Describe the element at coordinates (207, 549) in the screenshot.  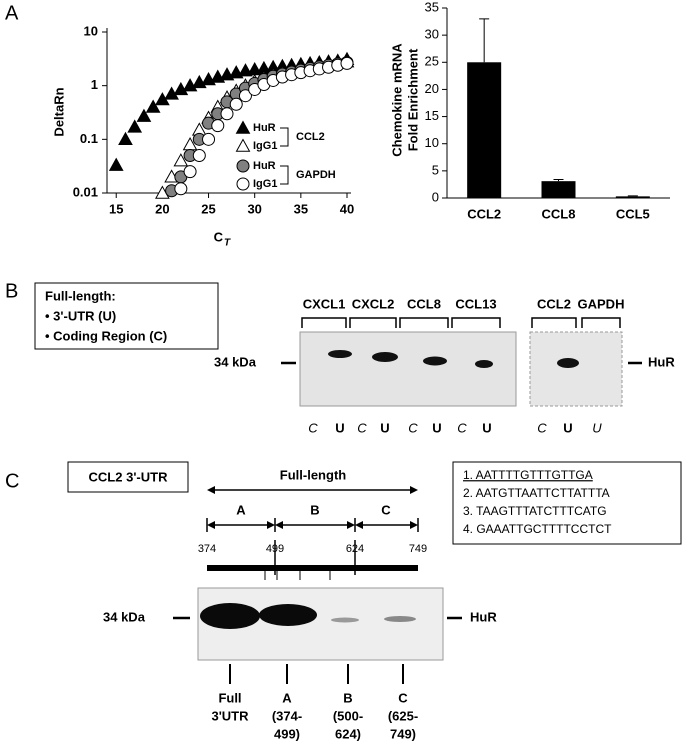
I see `position-label: 374` at that location.